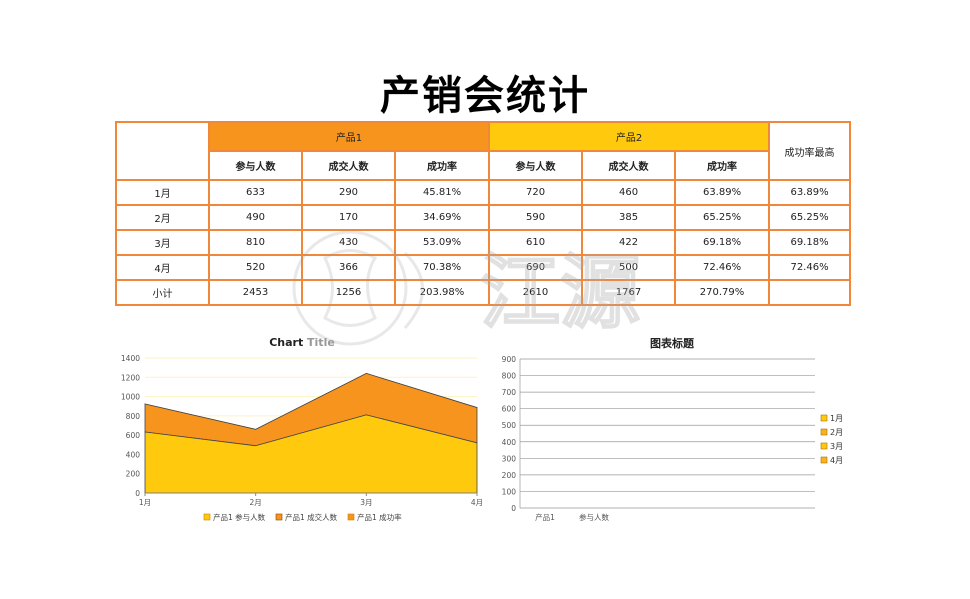 The height and width of the screenshot is (599, 970). I want to click on cell-max-rate: 69.18%, so click(810, 242).